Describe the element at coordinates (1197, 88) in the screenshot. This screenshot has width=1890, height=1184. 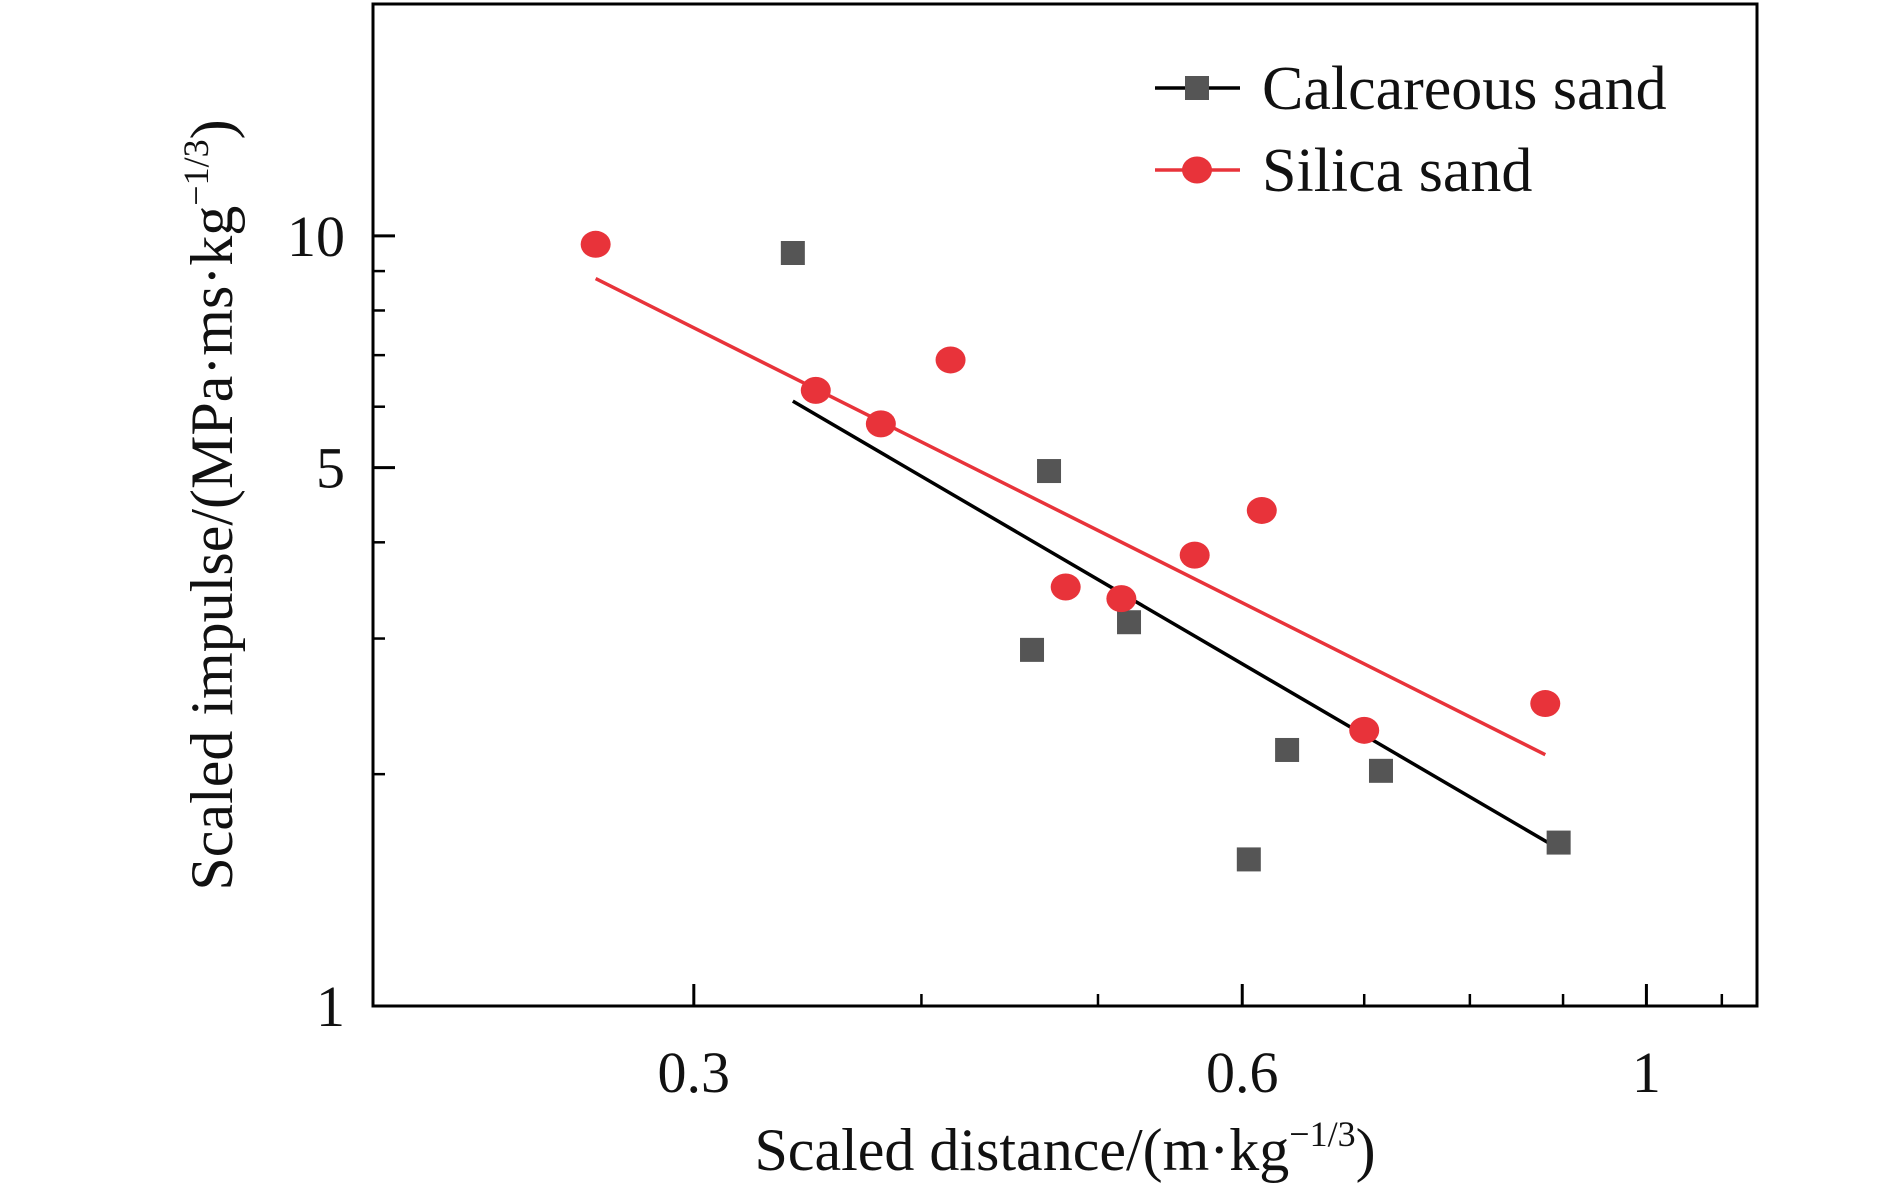
I see `legend-calcareous-marker` at that location.